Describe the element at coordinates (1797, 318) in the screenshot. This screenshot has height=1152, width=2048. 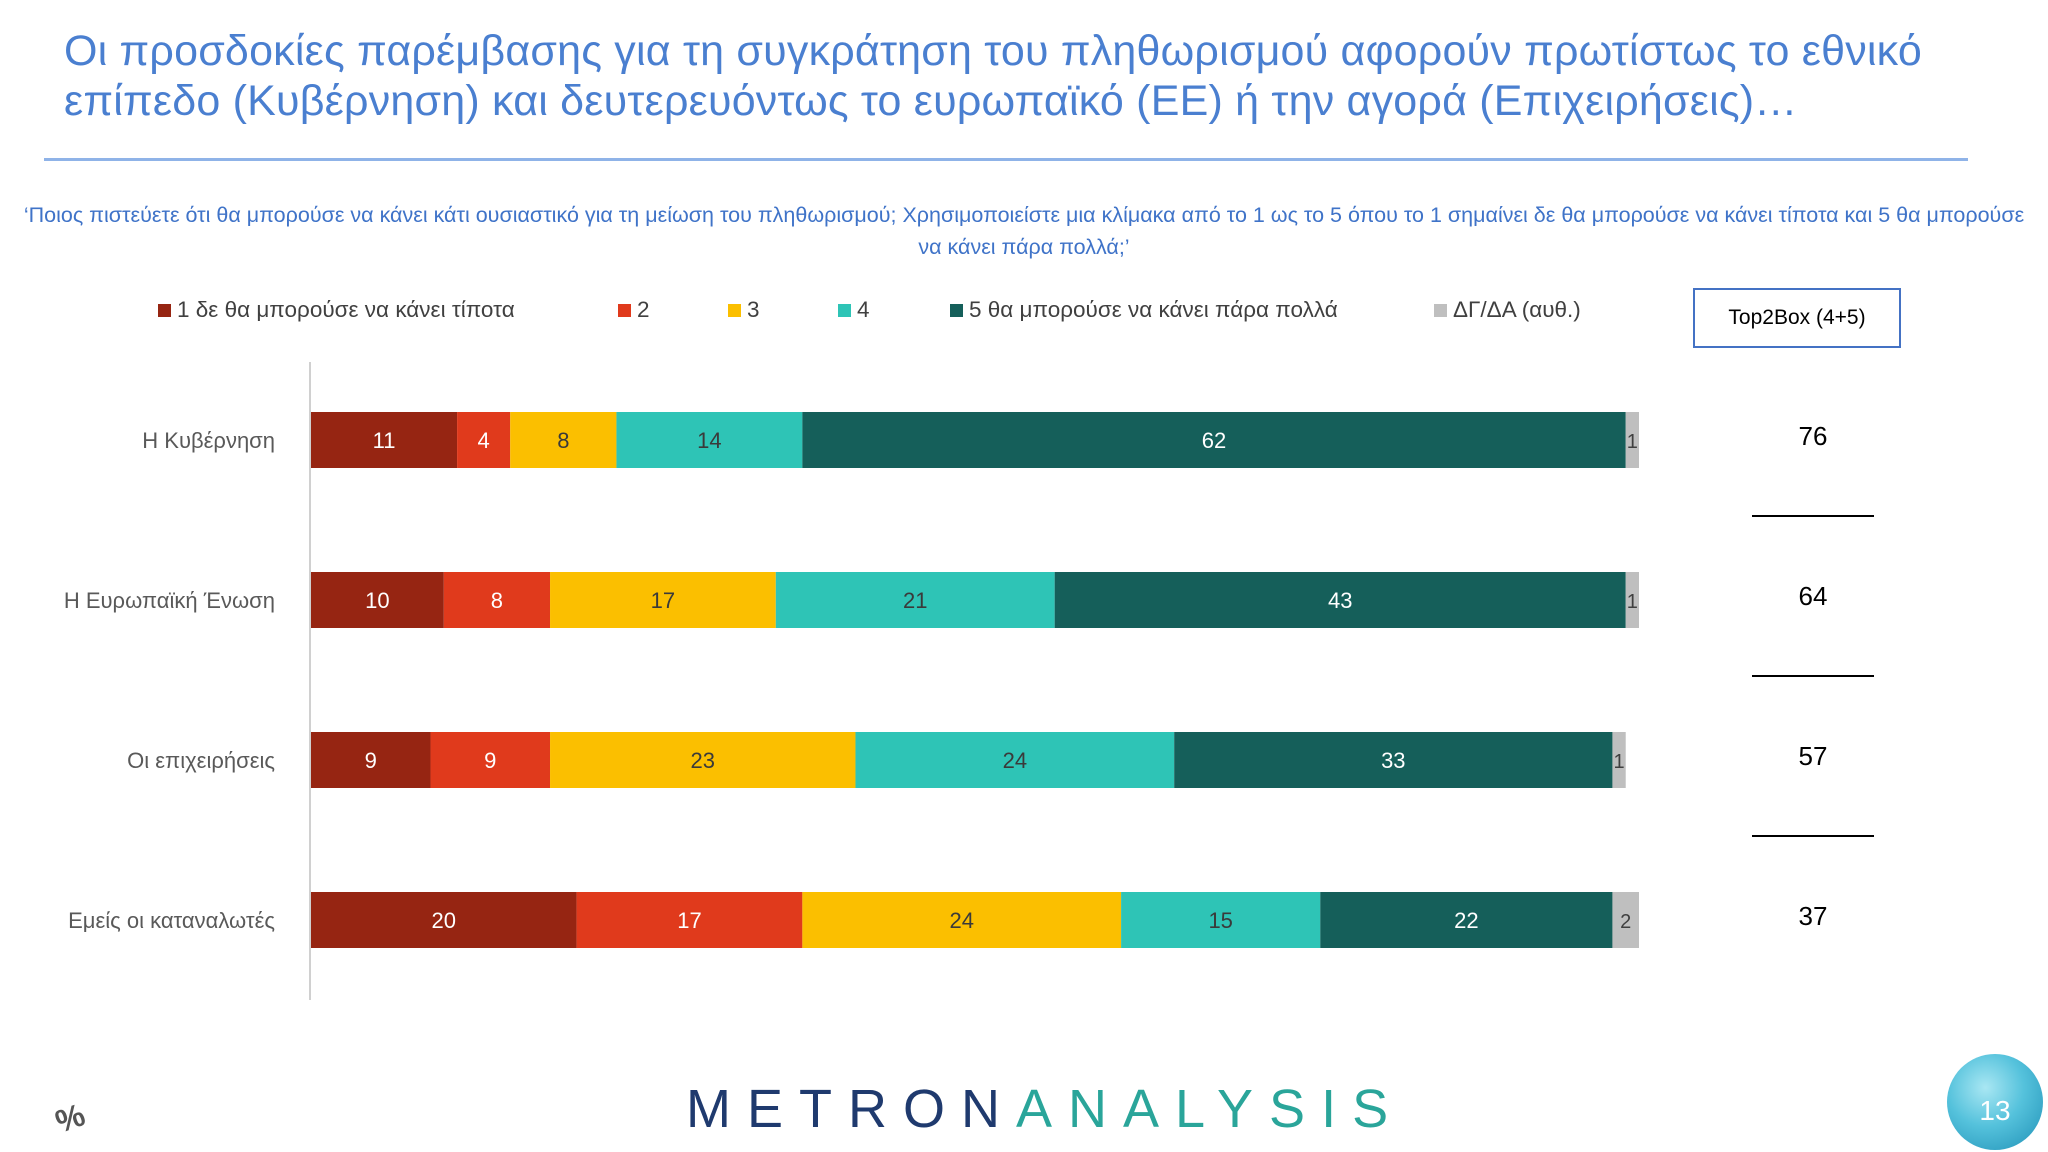
I see `top2box-header: Top2Box (4+5)` at that location.